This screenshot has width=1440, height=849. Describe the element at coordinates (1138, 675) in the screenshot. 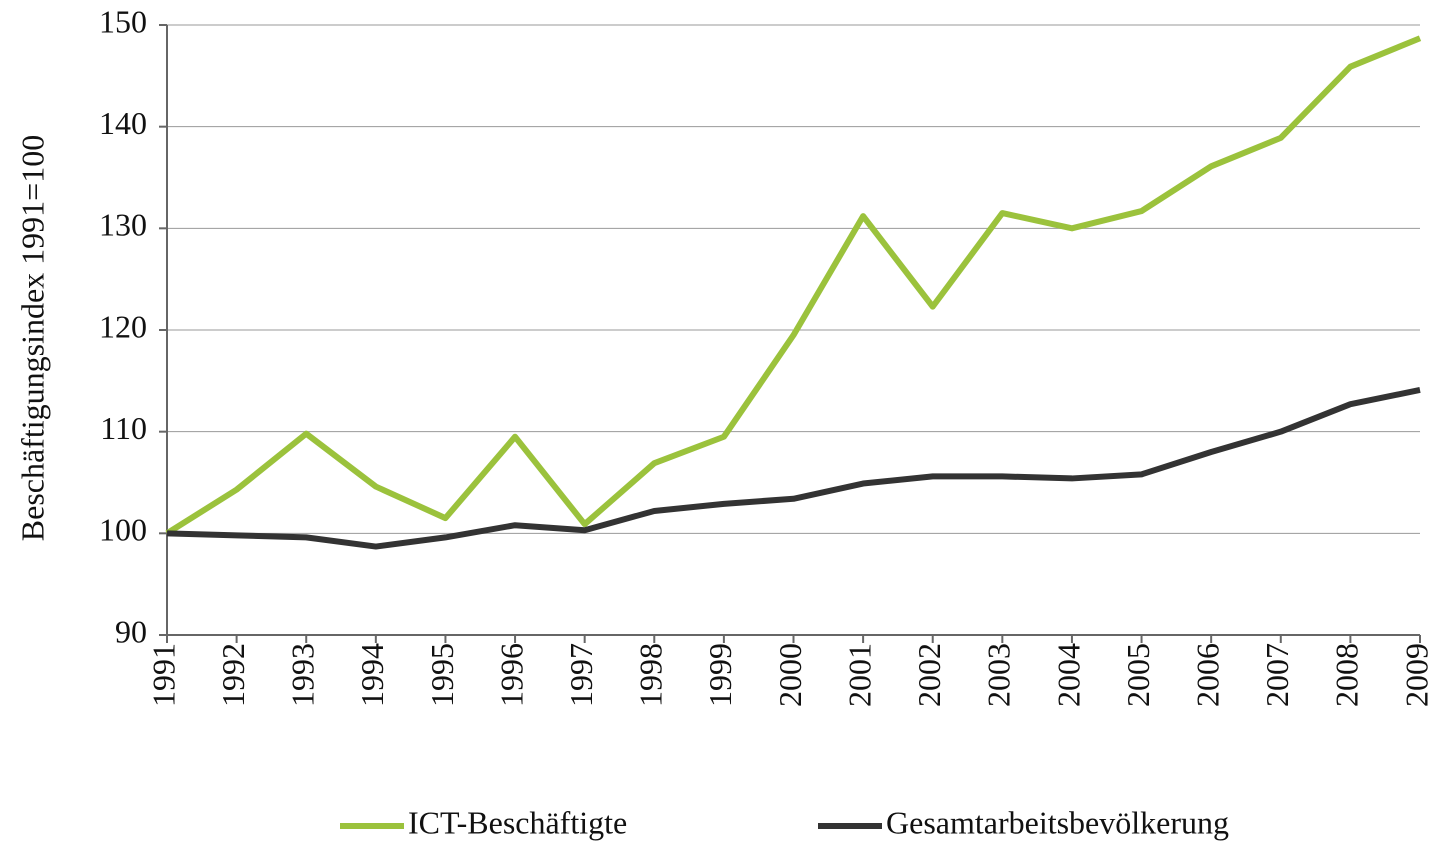

I see `x-tick-label: 2005` at that location.